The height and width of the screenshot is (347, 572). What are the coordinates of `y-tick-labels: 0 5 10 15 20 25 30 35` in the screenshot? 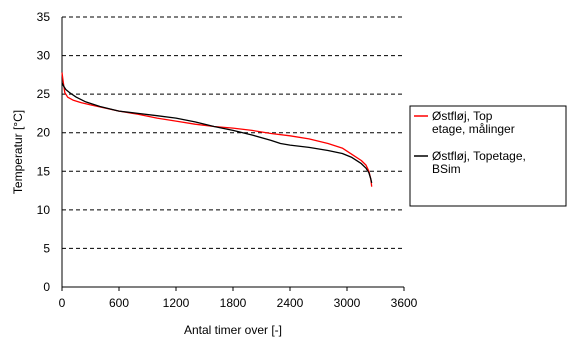 It's located at (44, 152).